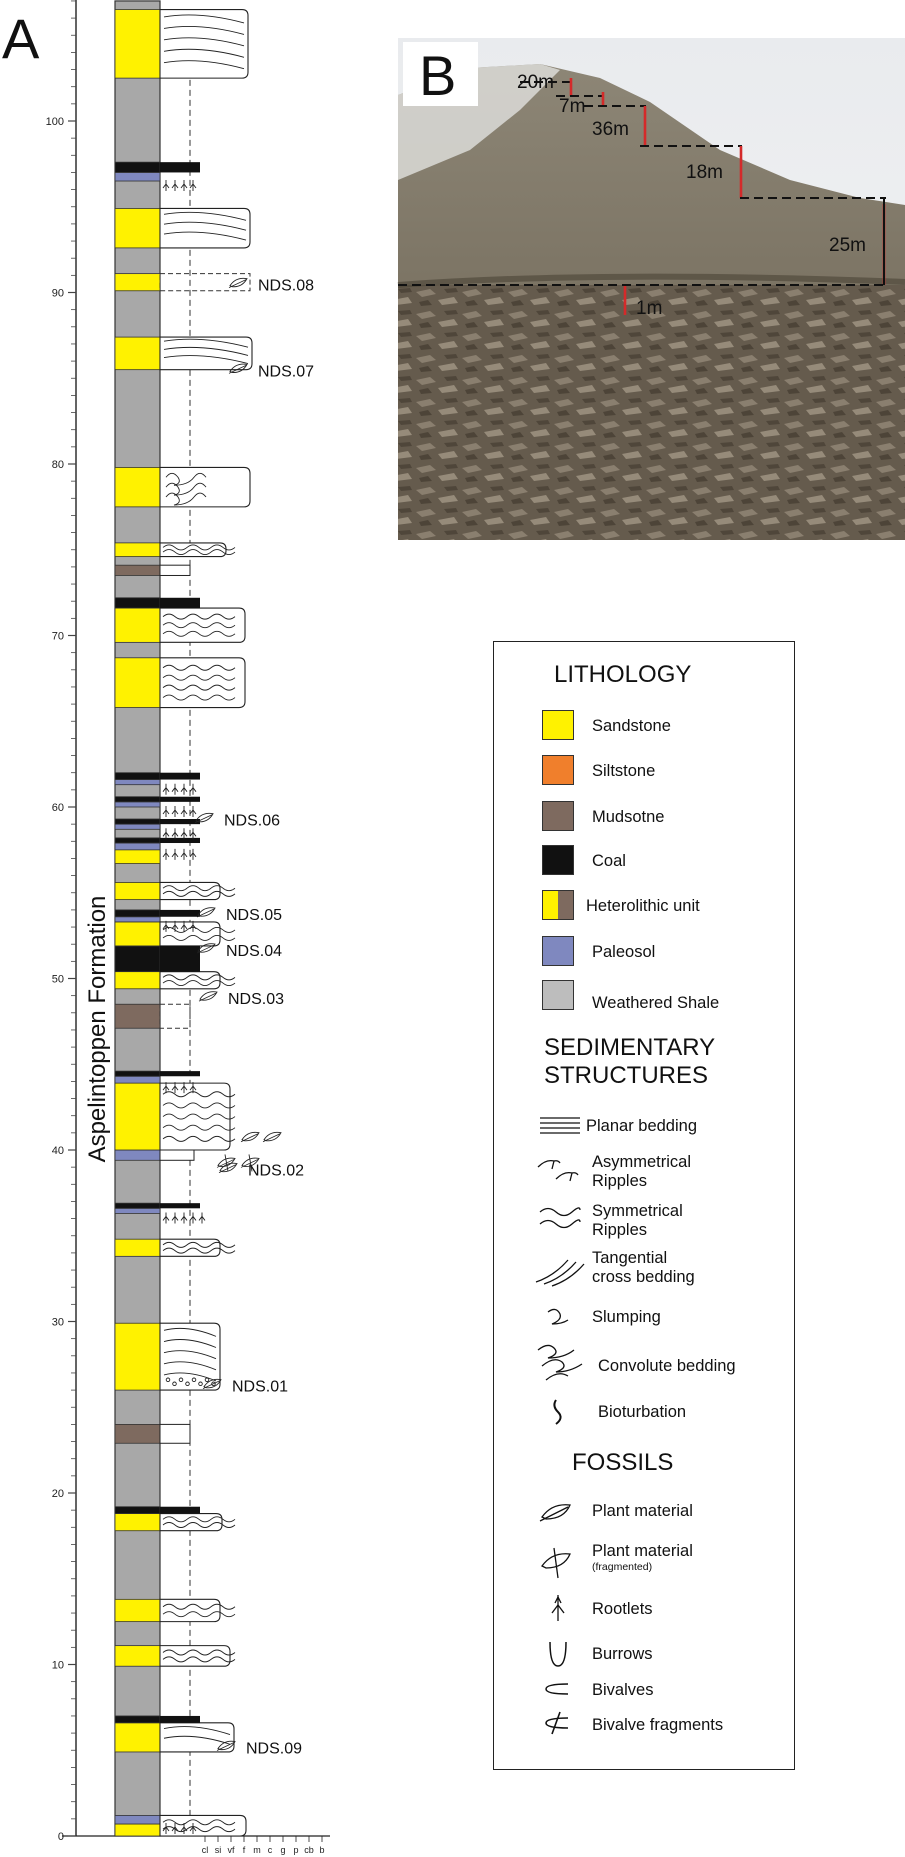  What do you see at coordinates (557, 1723) in the screenshot?
I see `bivalve-fragments-icon` at bounding box center [557, 1723].